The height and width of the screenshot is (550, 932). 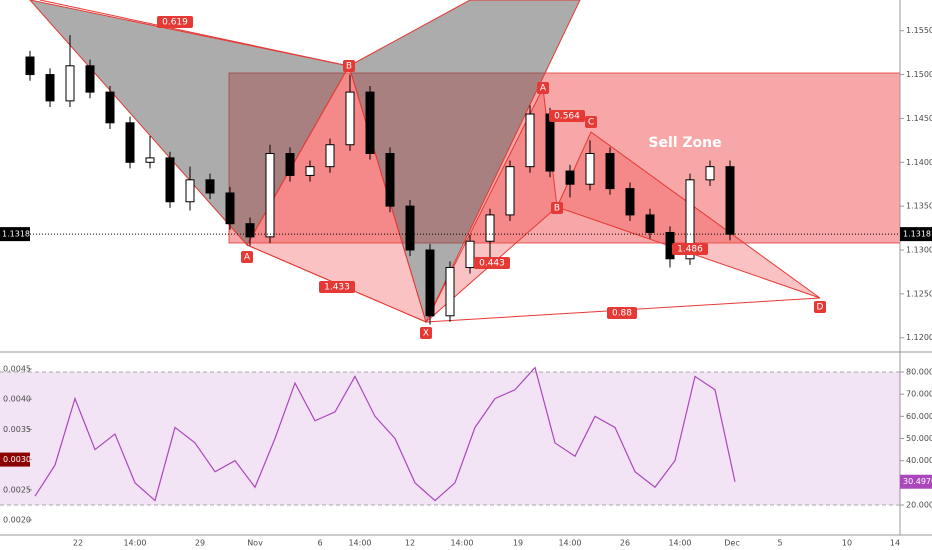 I want to click on y-tick-label: 1.14500, so click(x=919, y=118).